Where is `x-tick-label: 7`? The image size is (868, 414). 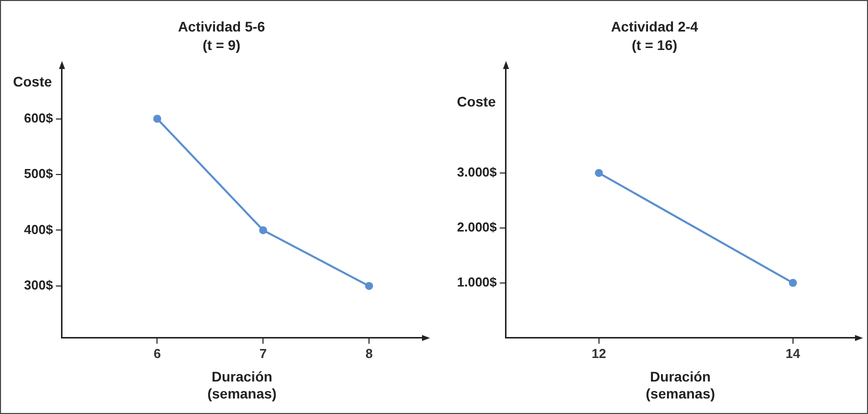 x-tick-label: 7 is located at coordinates (263, 354).